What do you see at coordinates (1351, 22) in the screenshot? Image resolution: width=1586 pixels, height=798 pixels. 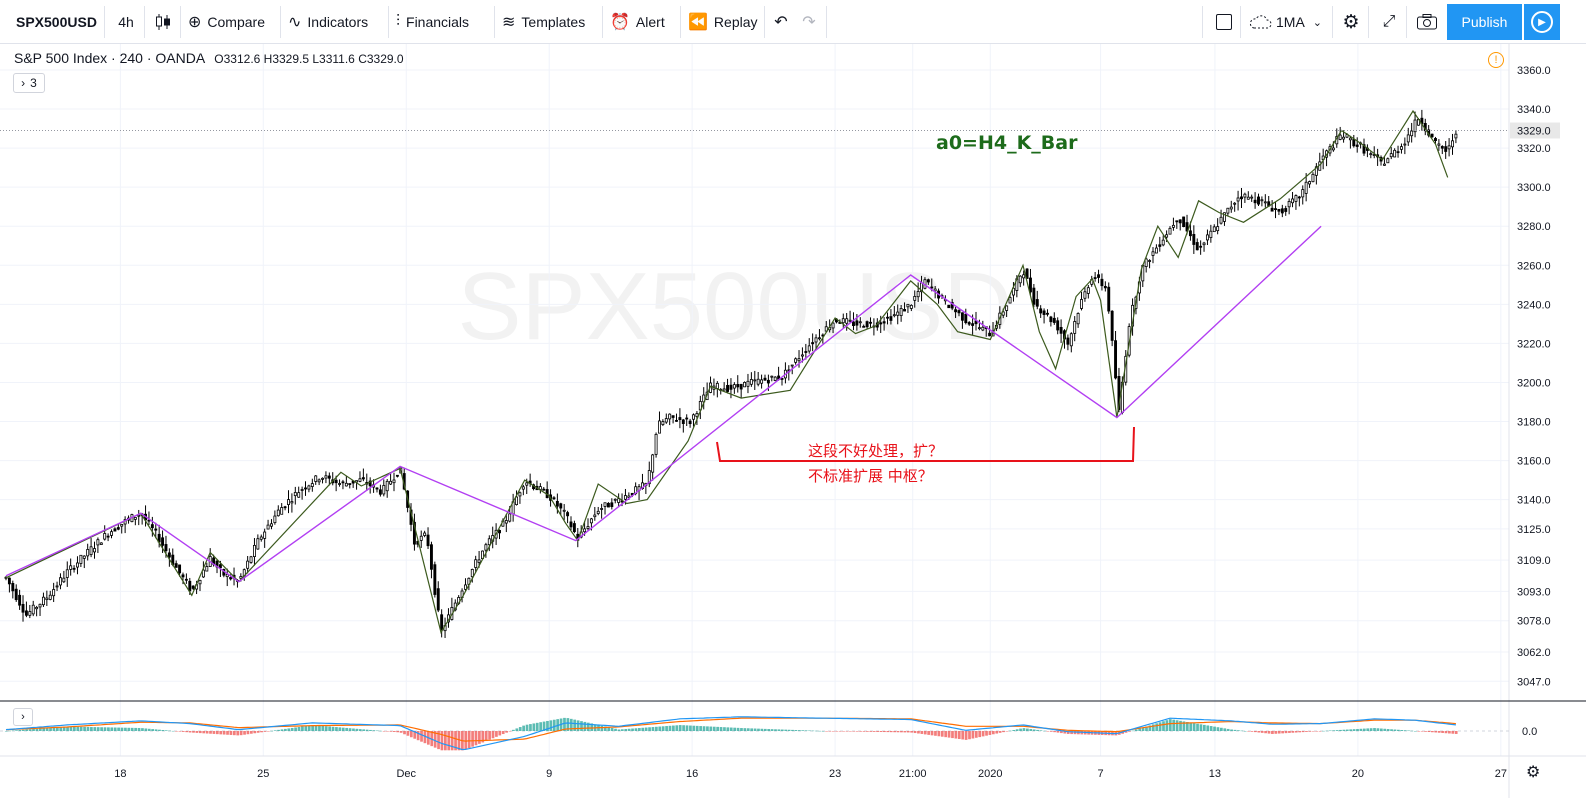 I see `settings-button: ⚙` at bounding box center [1351, 22].